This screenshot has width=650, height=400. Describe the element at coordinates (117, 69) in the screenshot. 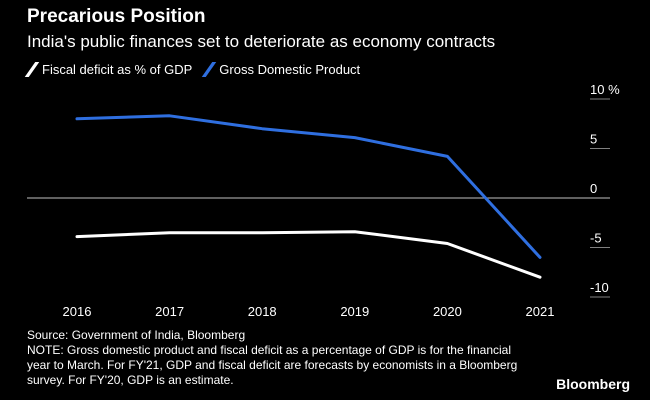

I see `legend-label-fiscal-deficit: Fiscal deficit as % of GDP` at that location.